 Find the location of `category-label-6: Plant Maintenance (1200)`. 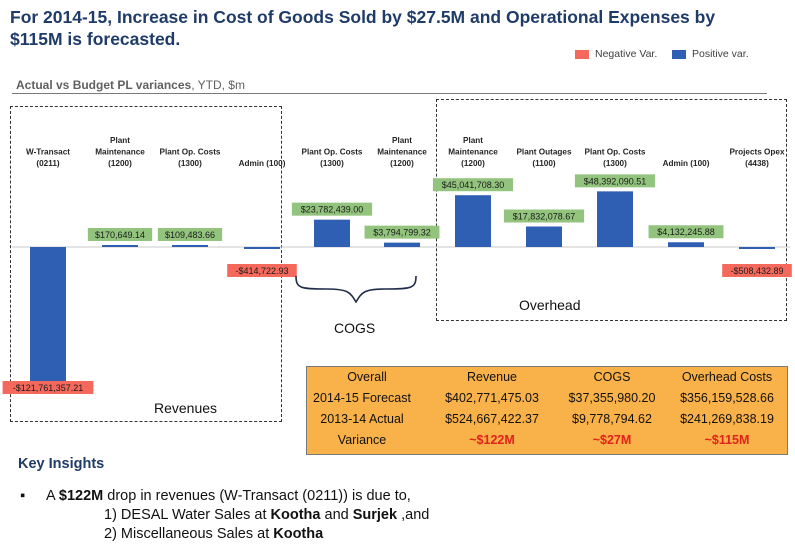

category-label-6: Plant Maintenance (1200) is located at coordinates (473, 152).